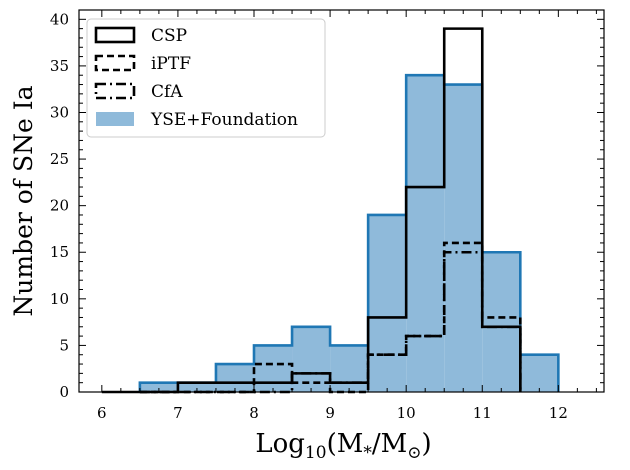 The width and height of the screenshot is (630, 470). What do you see at coordinates (196, 78) in the screenshot?
I see `legend-items: CSP iPTF CfA YSE+Foundation` at bounding box center [196, 78].